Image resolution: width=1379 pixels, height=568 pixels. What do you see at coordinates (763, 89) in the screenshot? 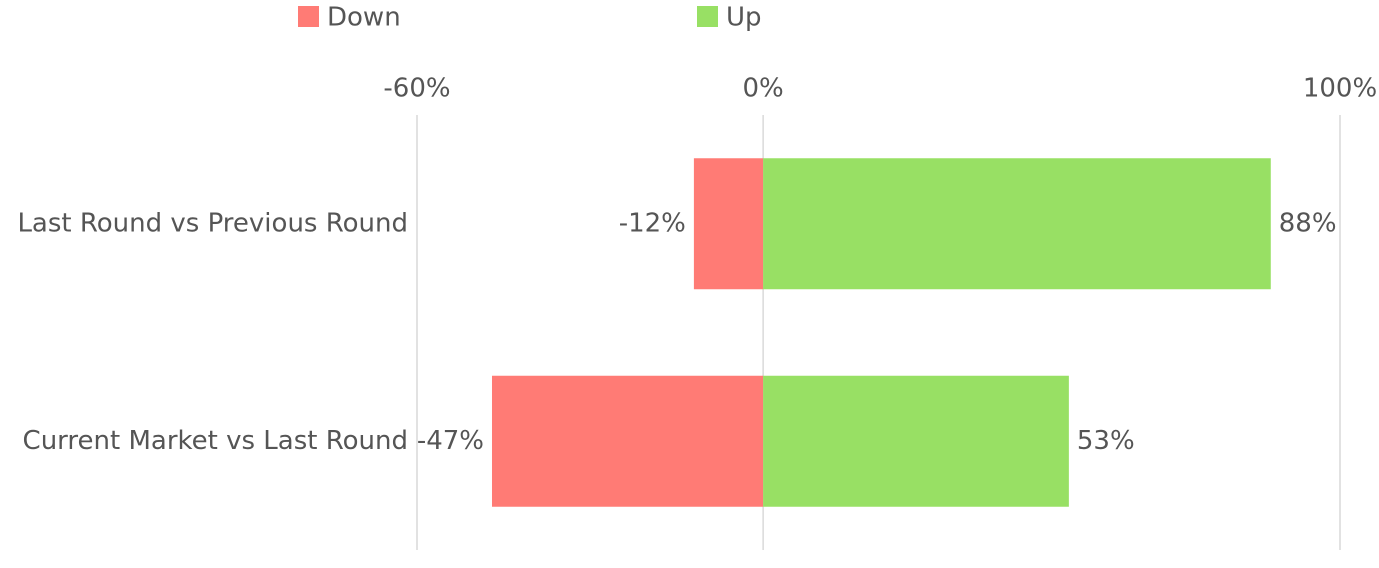
I see `x-tick-label: 0%` at bounding box center [763, 89].